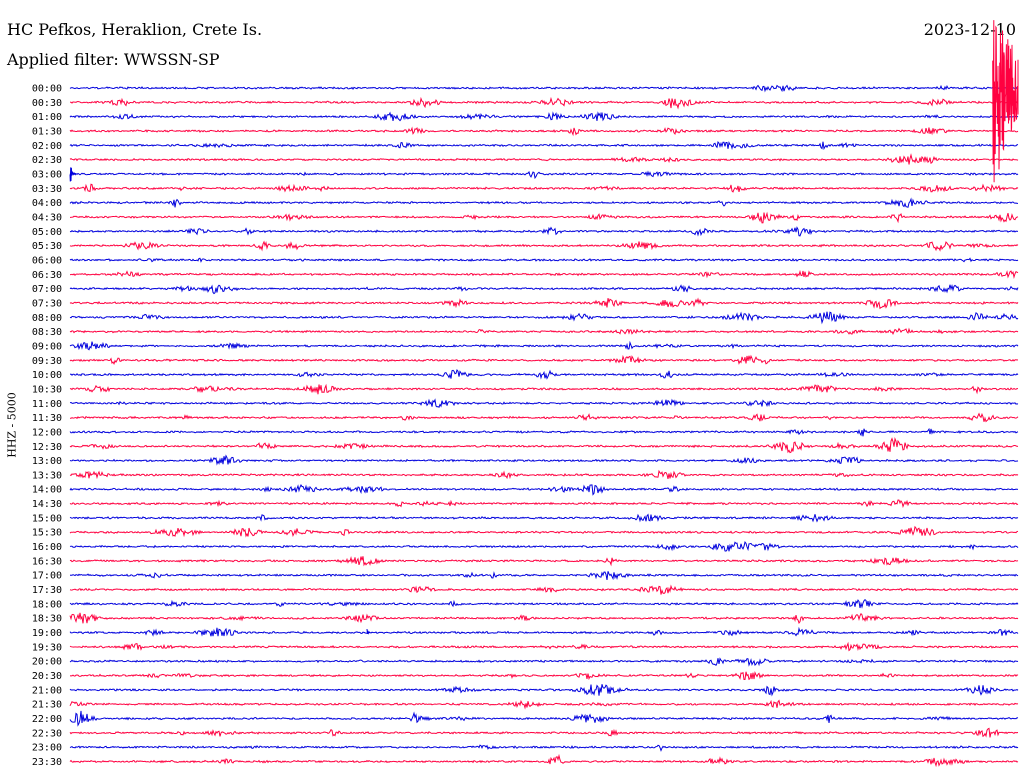 This screenshot has width=1024, height=780. I want to click on time-label-1330: 13:30, so click(47, 475).